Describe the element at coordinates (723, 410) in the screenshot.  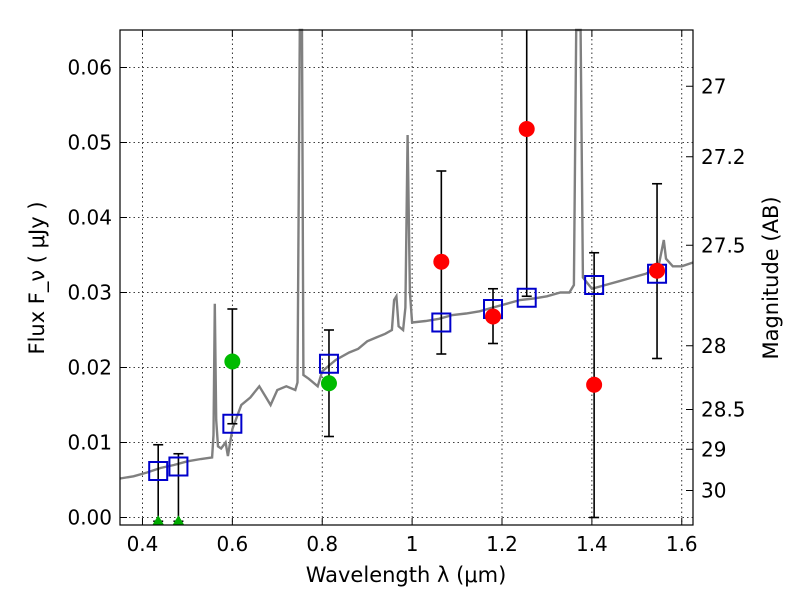
I see `right-tick-label: 28.5` at that location.